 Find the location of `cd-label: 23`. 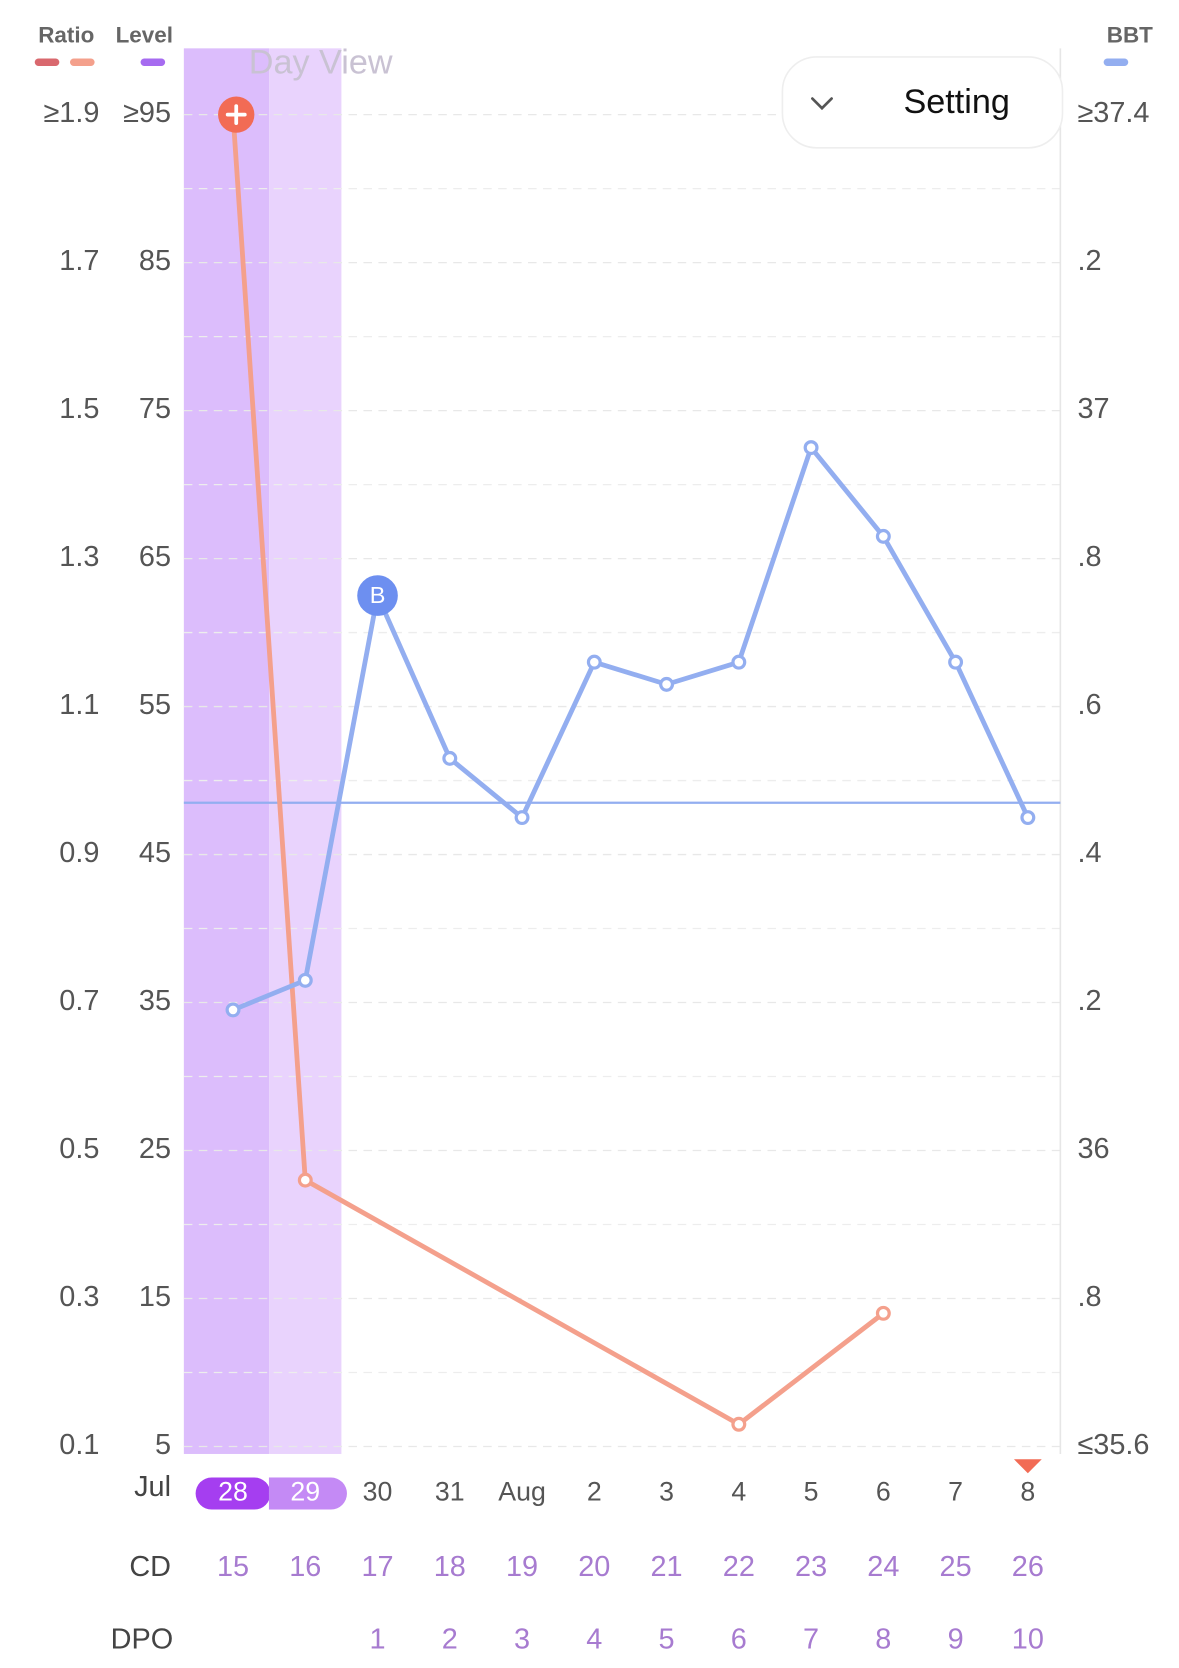

cd-label: 23 is located at coordinates (811, 1567).